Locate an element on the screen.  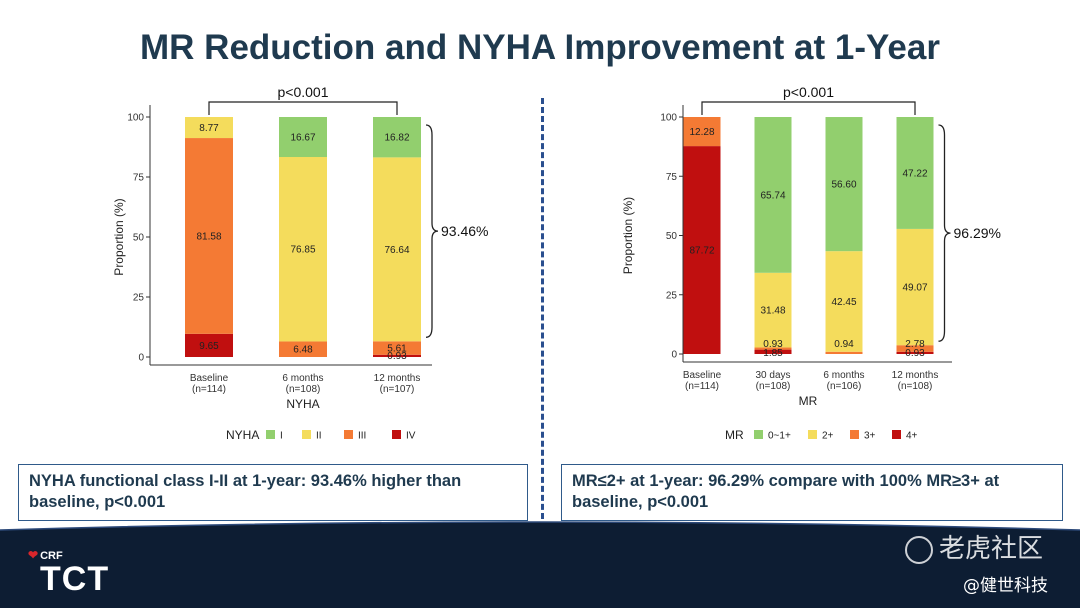
data-label: 5.61 is located at coordinates (397, 349).